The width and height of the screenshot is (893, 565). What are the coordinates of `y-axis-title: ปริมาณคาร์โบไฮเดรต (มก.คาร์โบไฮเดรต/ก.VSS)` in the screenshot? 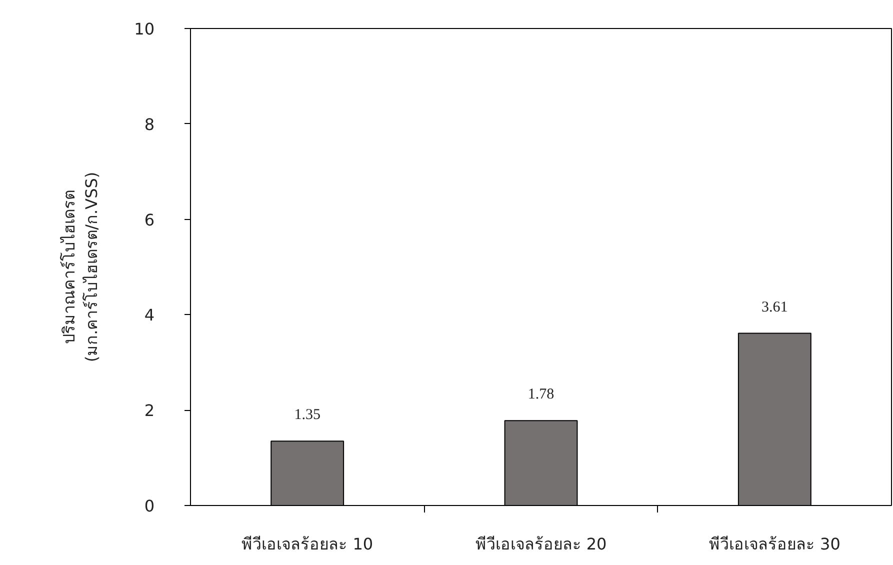 It's located at (80, 267).